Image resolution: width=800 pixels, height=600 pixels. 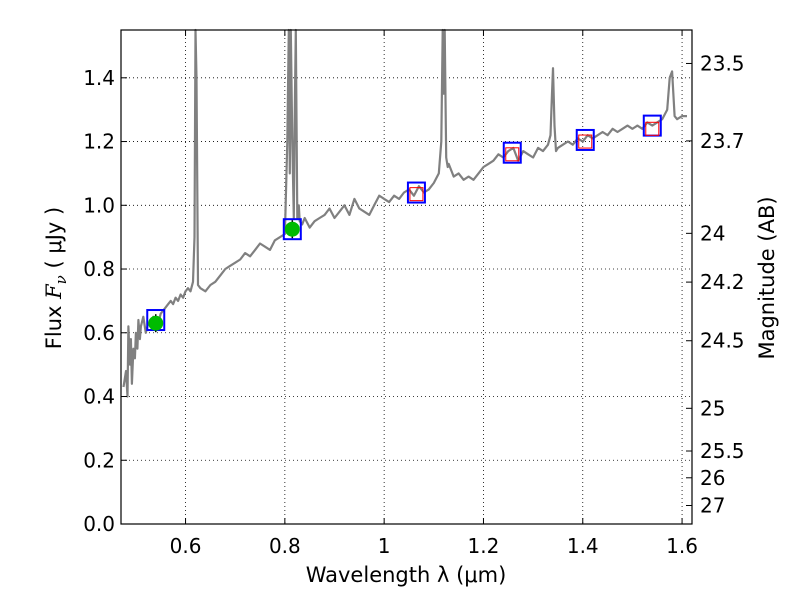 What do you see at coordinates (99, 460) in the screenshot?
I see `y-tick-label: 0.2` at bounding box center [99, 460].